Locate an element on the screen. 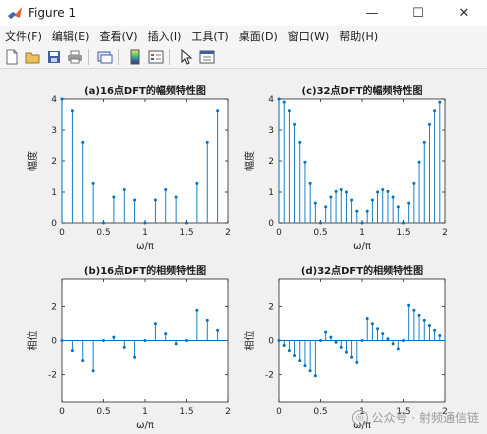  menu-view: 查看(V) is located at coordinates (118, 36).